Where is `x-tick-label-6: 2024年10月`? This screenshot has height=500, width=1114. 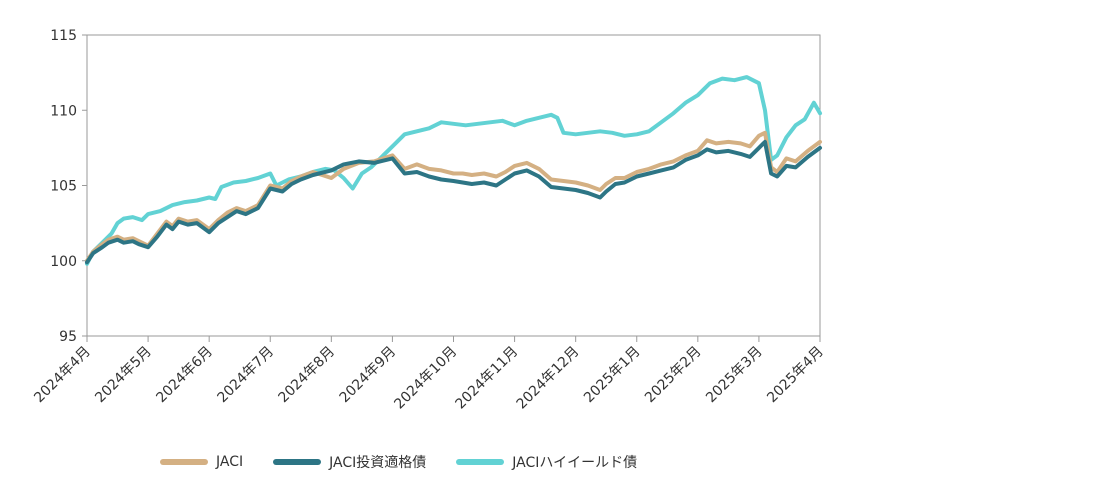 x-tick-label-6: 2024年10月 is located at coordinates (425, 378).